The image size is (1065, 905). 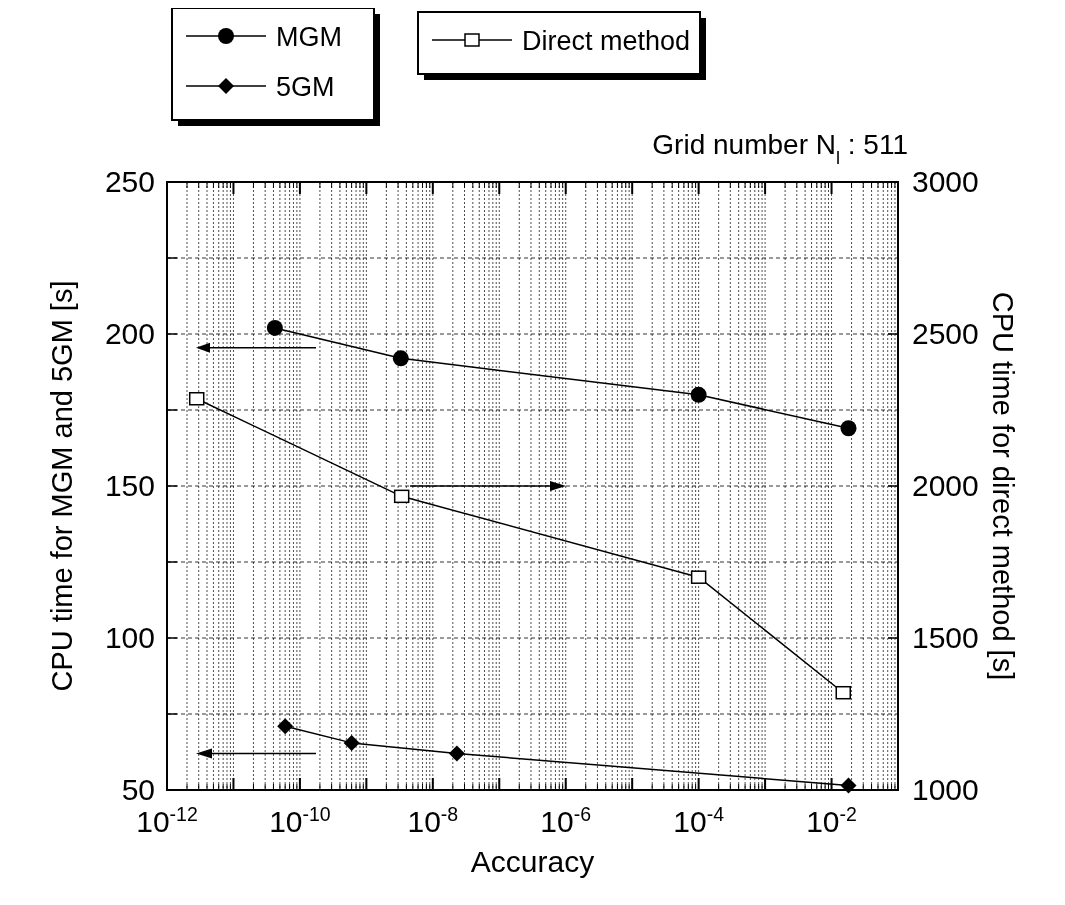 I want to click on y-tick-label: 100, so click(x=129, y=637).